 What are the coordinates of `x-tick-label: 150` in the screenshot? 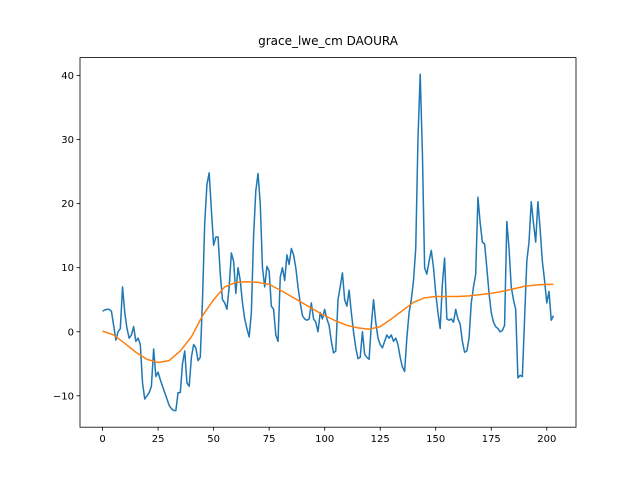 It's located at (435, 439).